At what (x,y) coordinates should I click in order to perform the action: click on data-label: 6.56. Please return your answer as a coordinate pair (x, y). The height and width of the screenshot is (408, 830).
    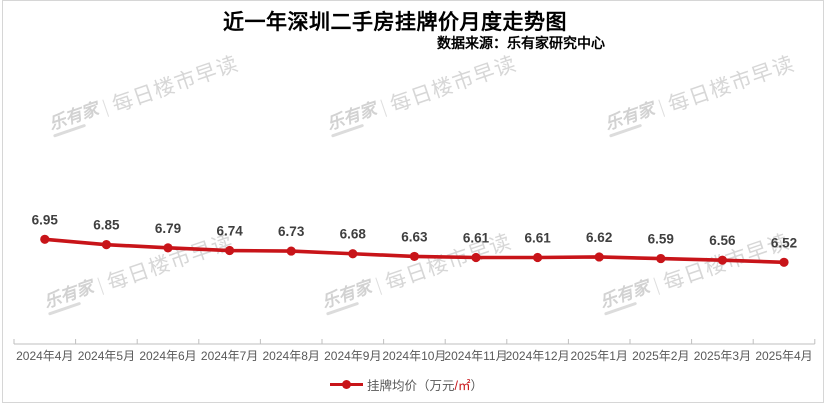
    Looking at the image, I should click on (722, 240).